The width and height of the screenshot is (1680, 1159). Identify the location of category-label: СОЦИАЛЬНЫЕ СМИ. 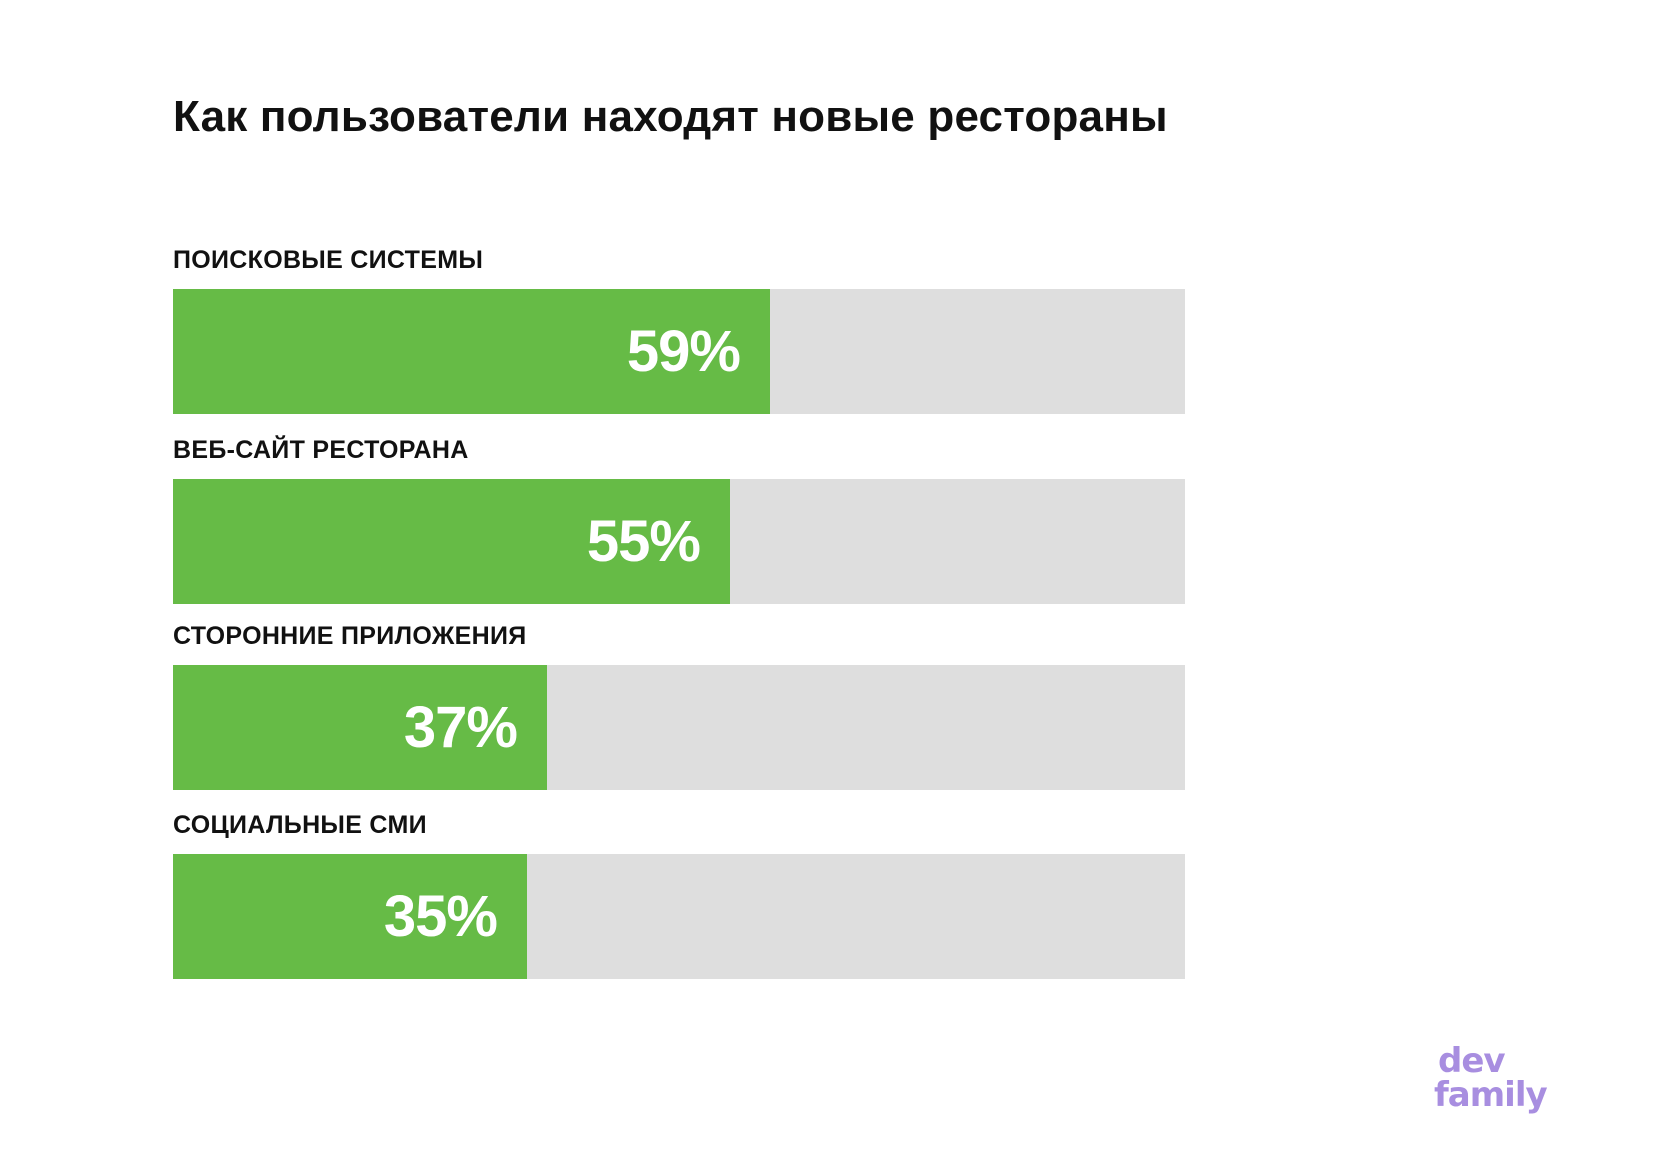
(300, 825).